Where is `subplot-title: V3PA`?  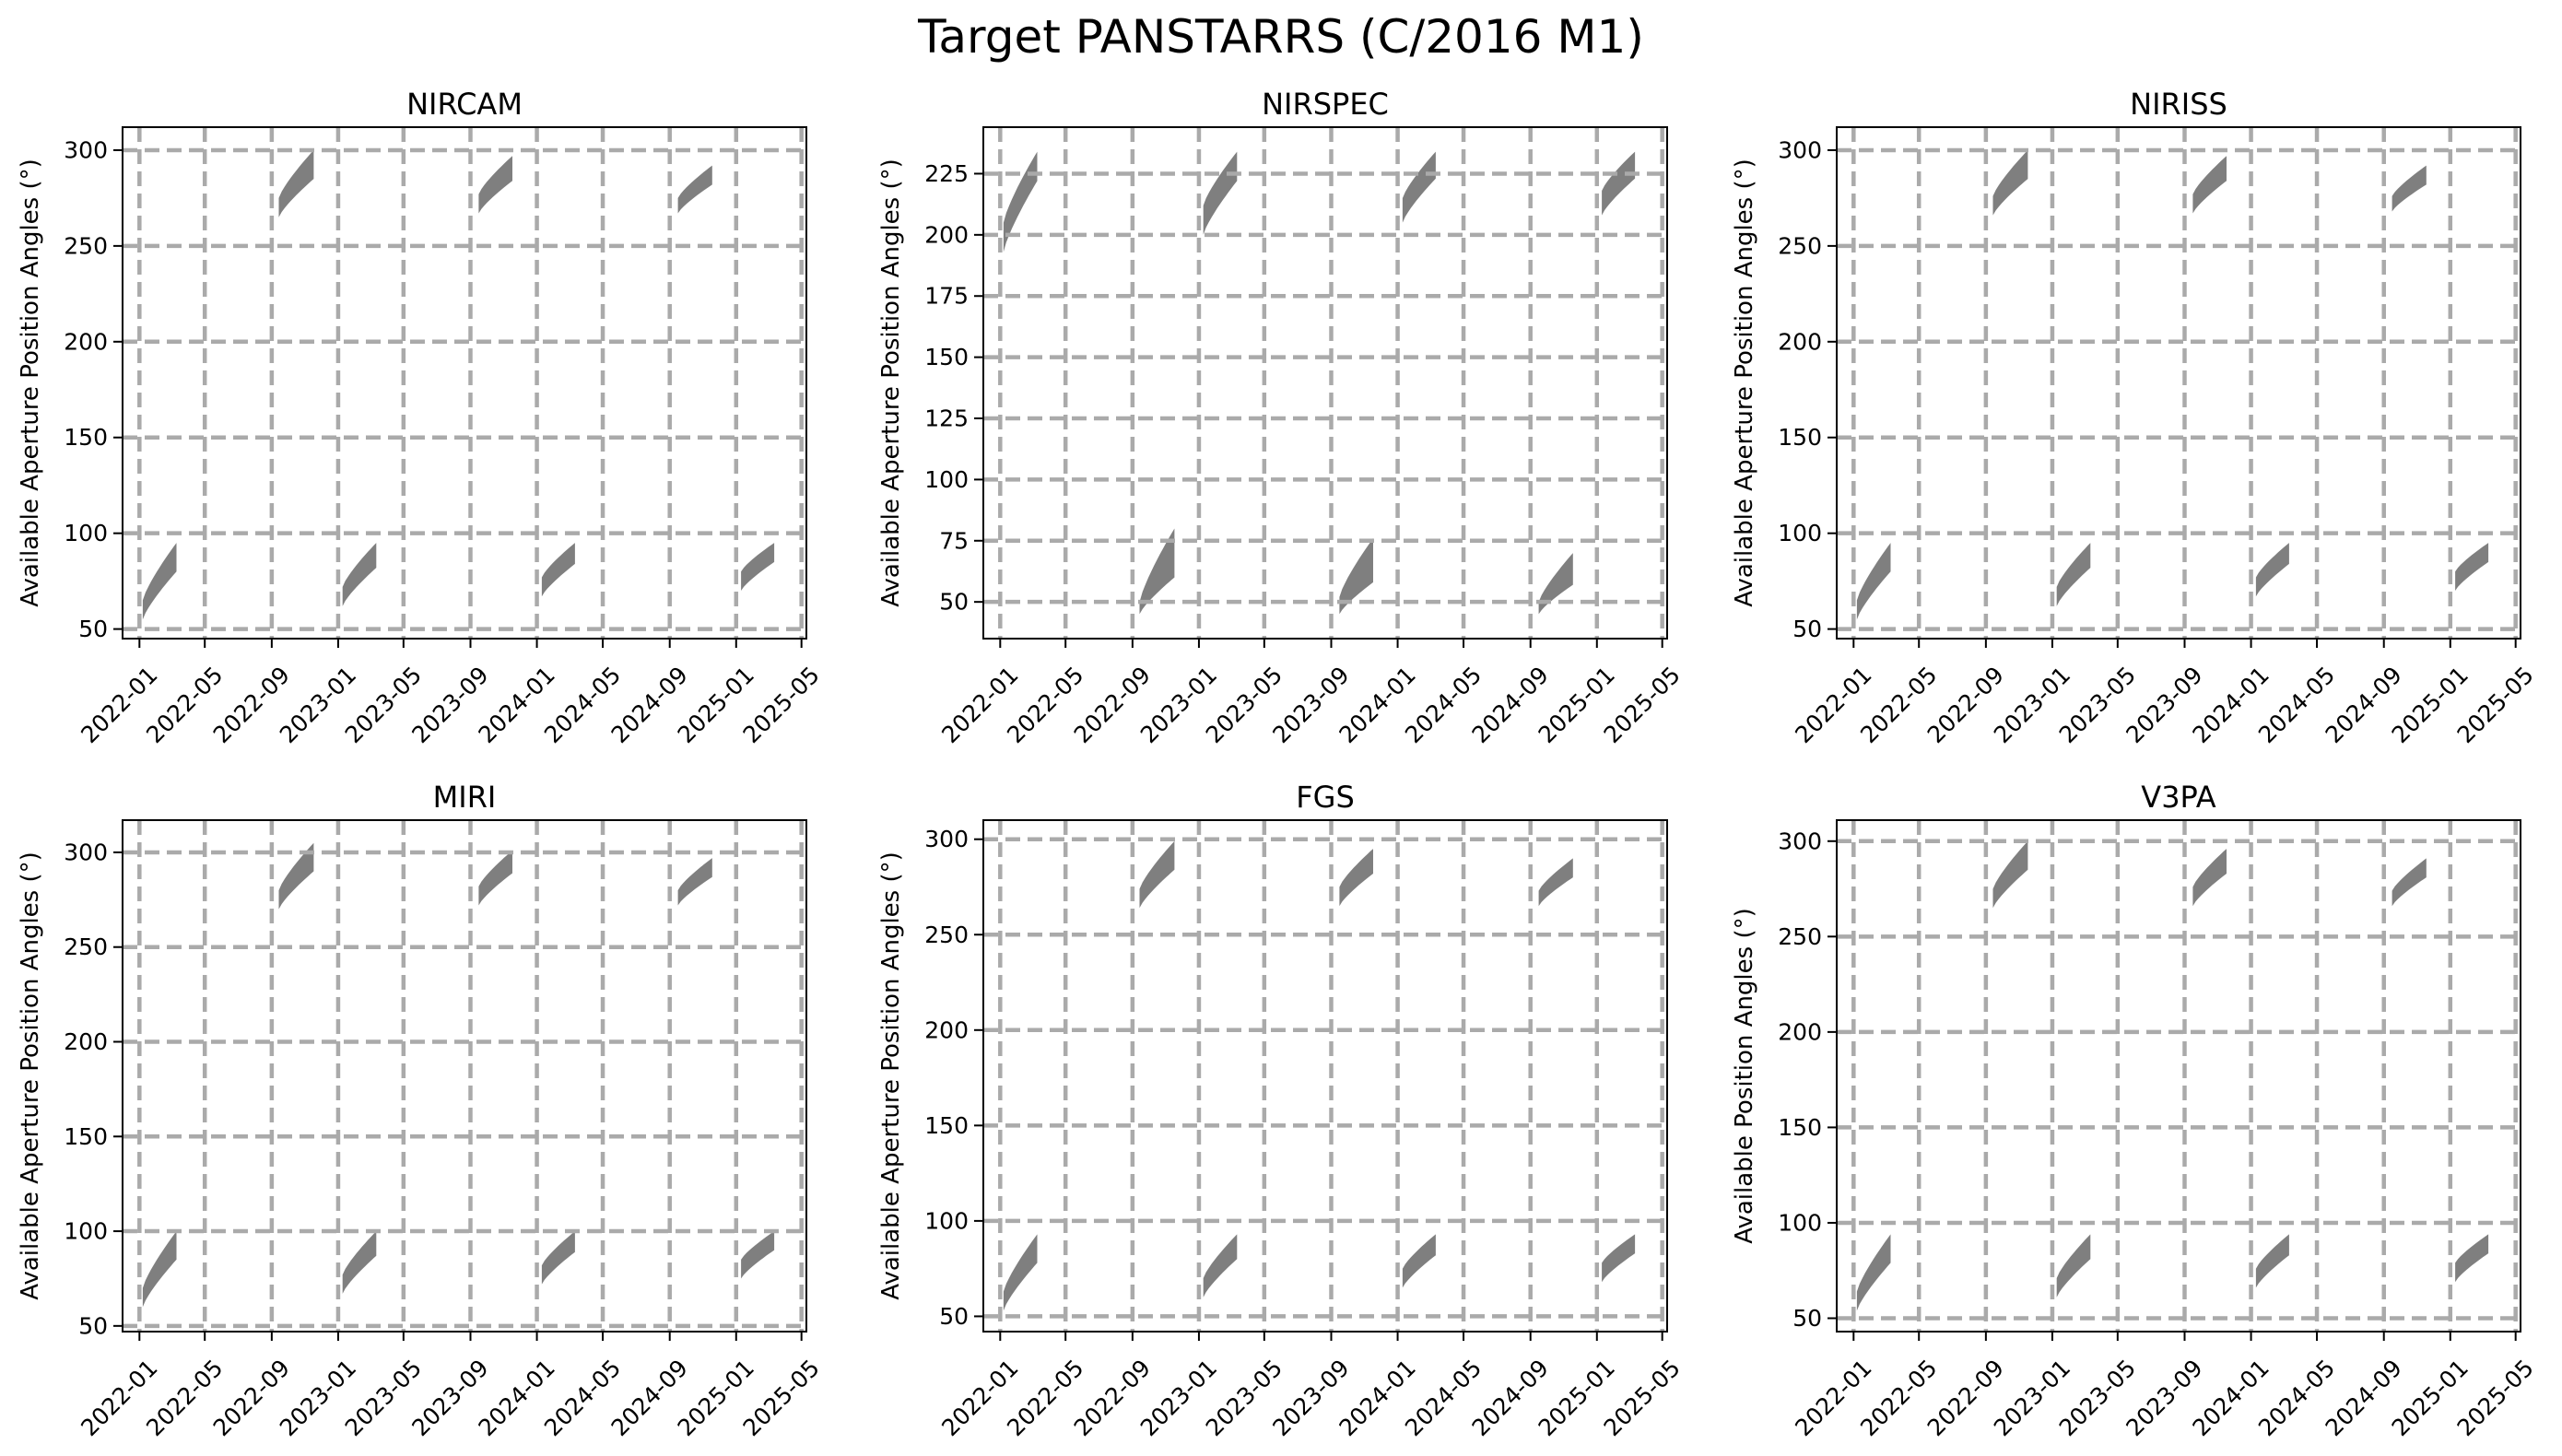 subplot-title: V3PA is located at coordinates (2178, 797).